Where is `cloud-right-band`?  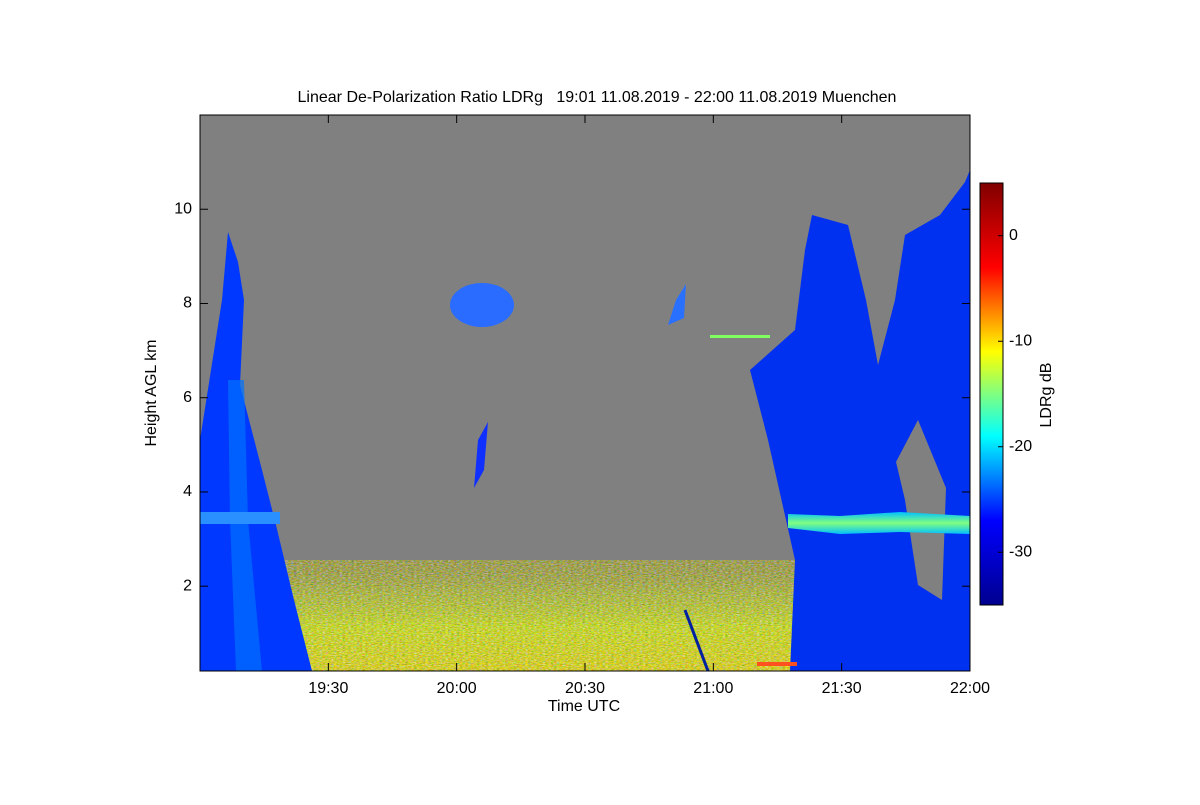 cloud-right-band is located at coordinates (879, 523).